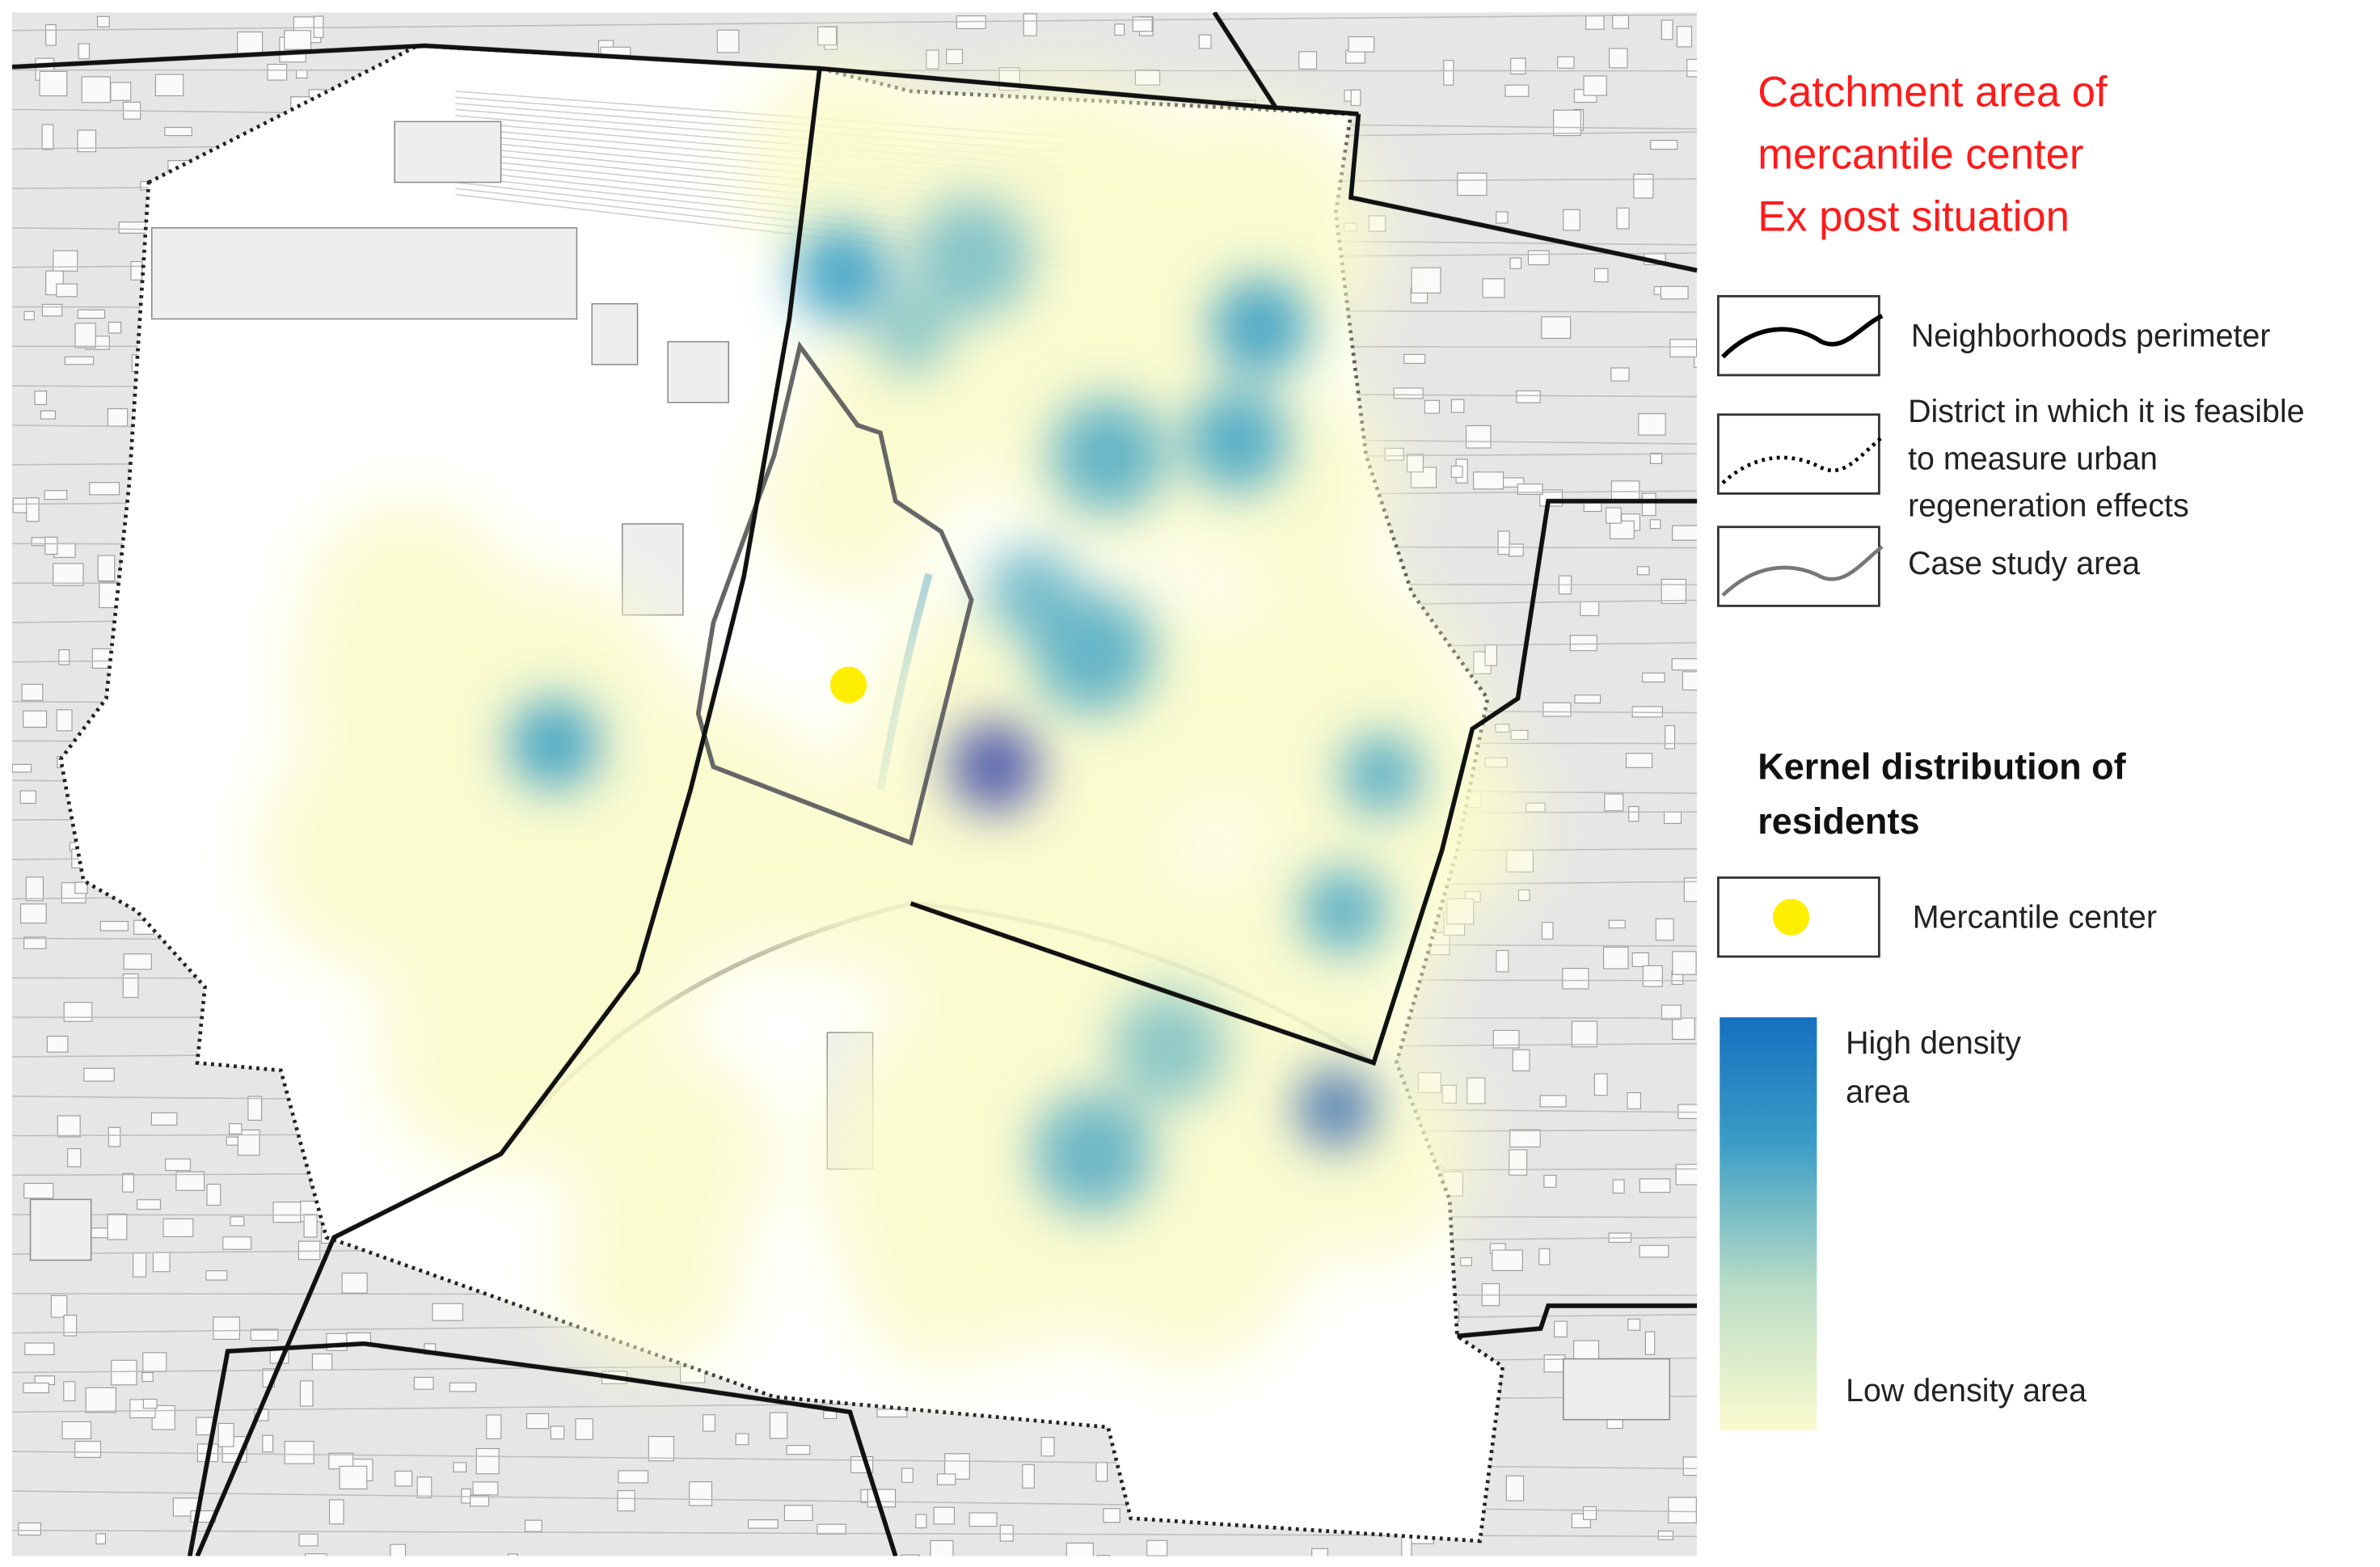 The image size is (2380, 1567). I want to click on legend-label: Case study area, so click(2024, 563).